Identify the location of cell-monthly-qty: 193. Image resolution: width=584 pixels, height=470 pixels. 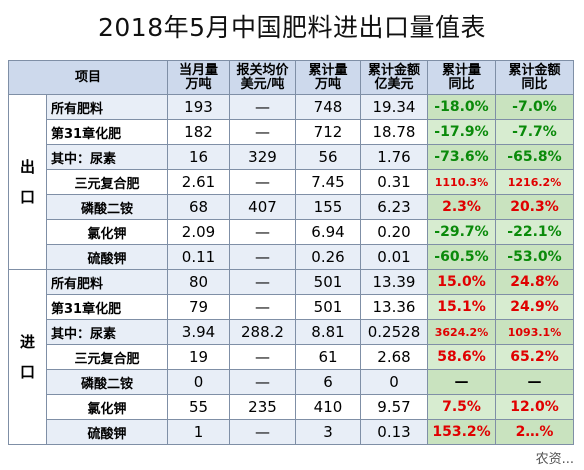
(198, 107).